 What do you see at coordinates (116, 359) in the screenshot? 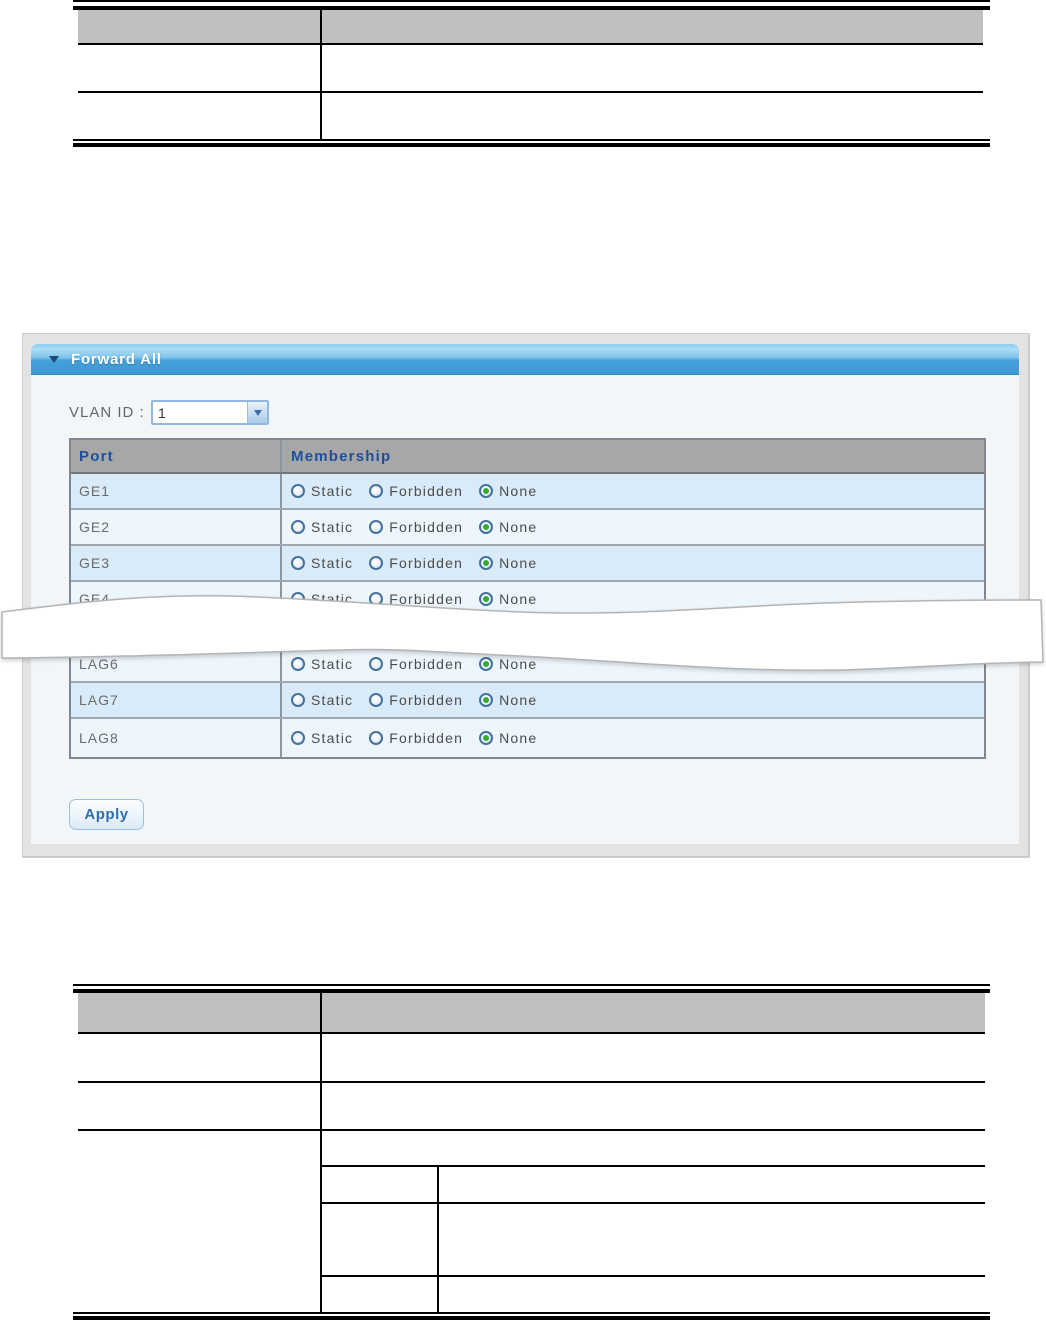
I see `panel-title: Forward All` at bounding box center [116, 359].